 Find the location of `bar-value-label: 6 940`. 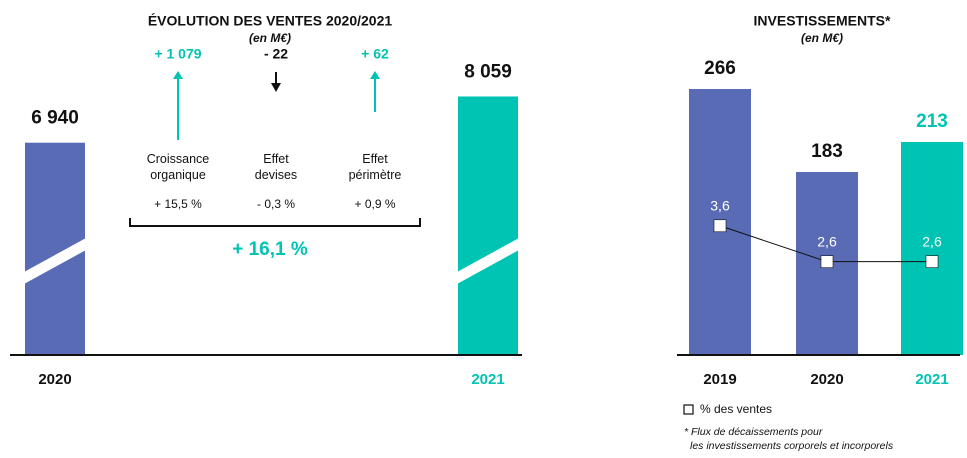

bar-value-label: 6 940 is located at coordinates (55, 118).